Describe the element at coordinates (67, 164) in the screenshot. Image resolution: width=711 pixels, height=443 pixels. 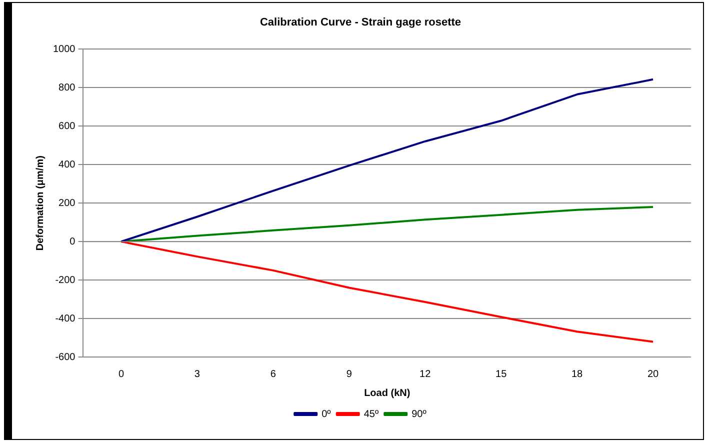
I see `y-tick-label: 400` at that location.